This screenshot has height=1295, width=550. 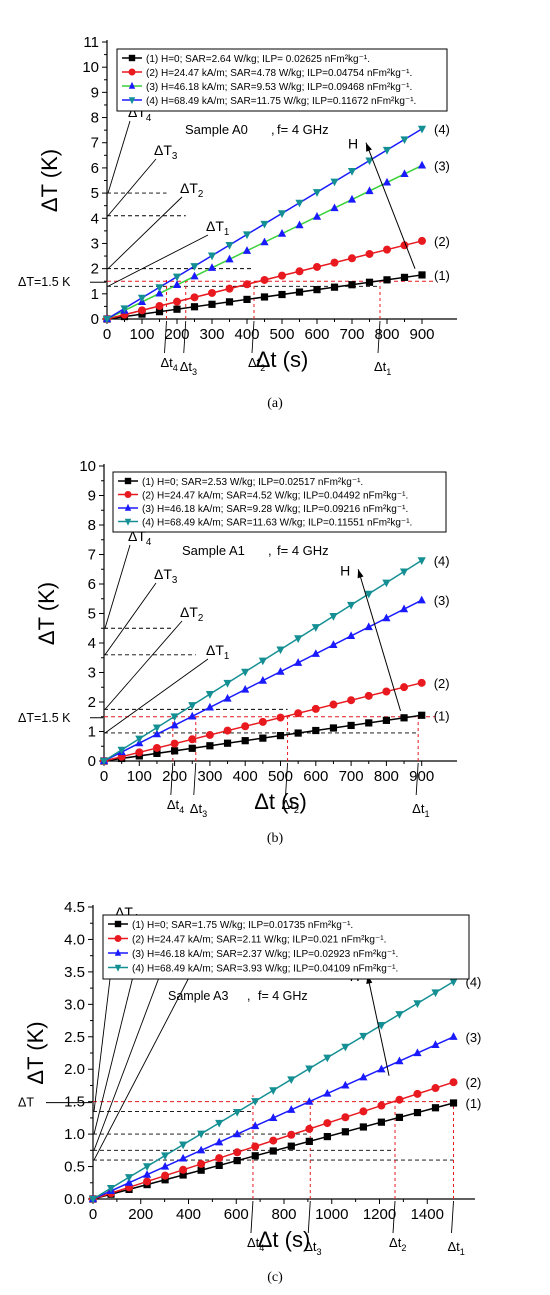 I want to click on y-tick-label: 2.5, so click(x=74, y=1037).